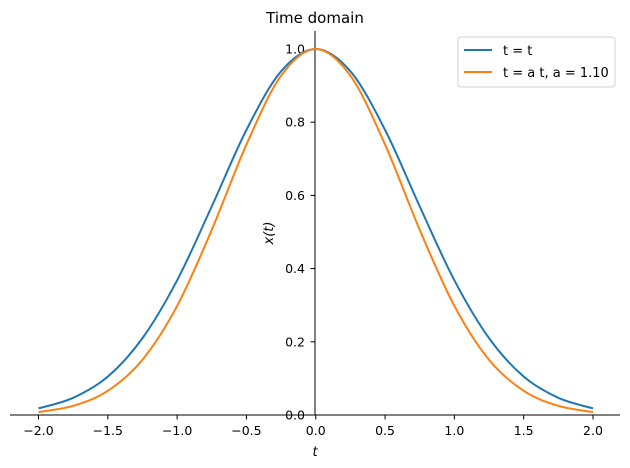  What do you see at coordinates (177, 430) in the screenshot?
I see `x-tick-label: −1.0` at bounding box center [177, 430].